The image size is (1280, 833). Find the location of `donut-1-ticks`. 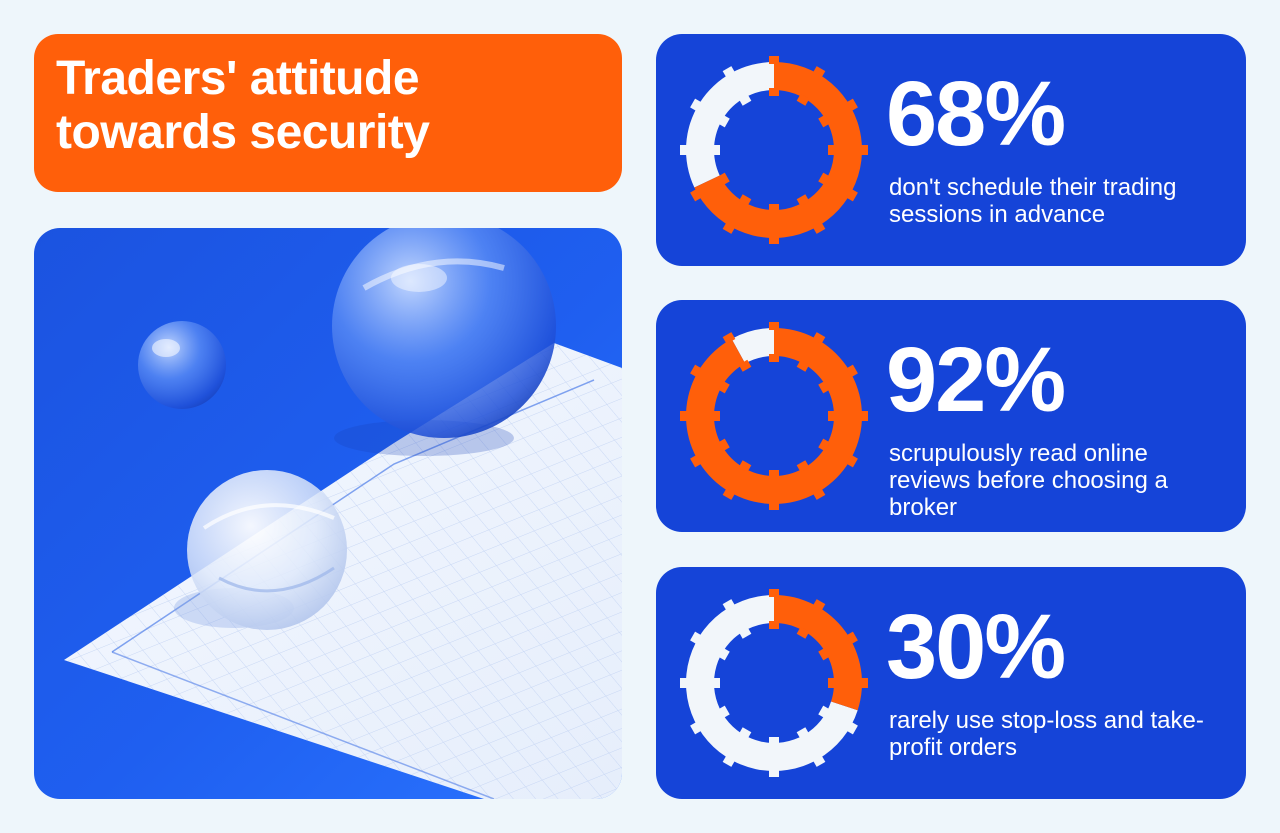

donut-1-ticks is located at coordinates (774, 150).